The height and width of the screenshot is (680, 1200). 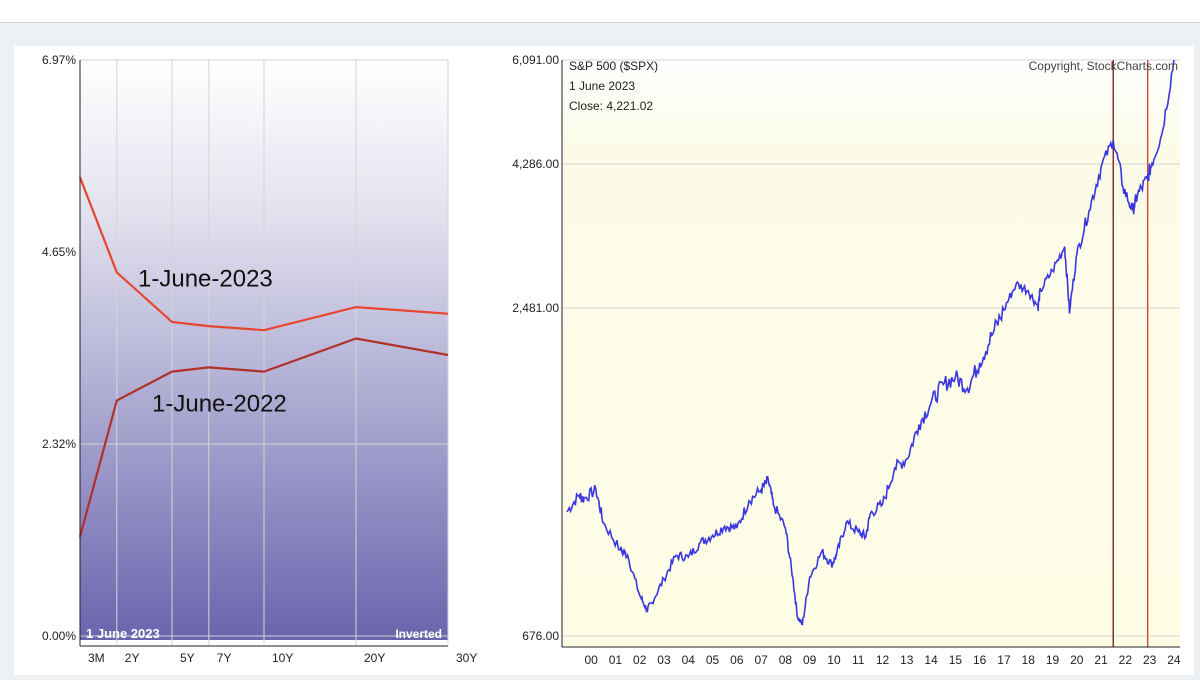 What do you see at coordinates (59, 444) in the screenshot?
I see `yield-y-tick-label: 2.32%` at bounding box center [59, 444].